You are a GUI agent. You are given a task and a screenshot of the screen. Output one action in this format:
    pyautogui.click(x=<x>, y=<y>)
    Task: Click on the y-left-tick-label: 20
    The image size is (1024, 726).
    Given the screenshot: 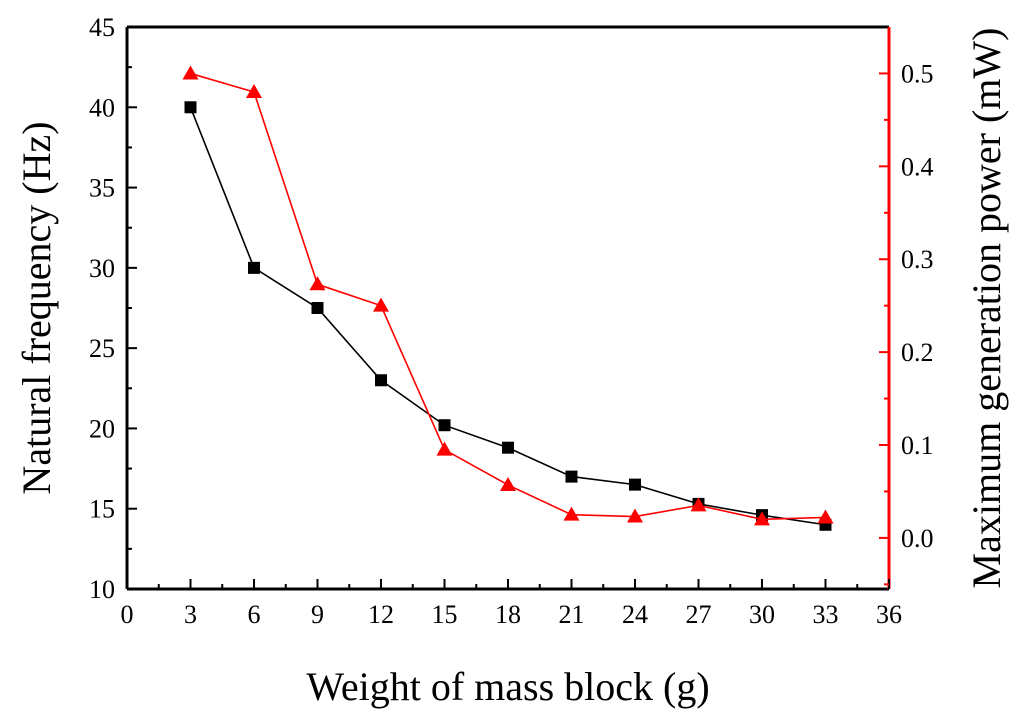 What is the action you would take?
    pyautogui.click(x=102, y=428)
    